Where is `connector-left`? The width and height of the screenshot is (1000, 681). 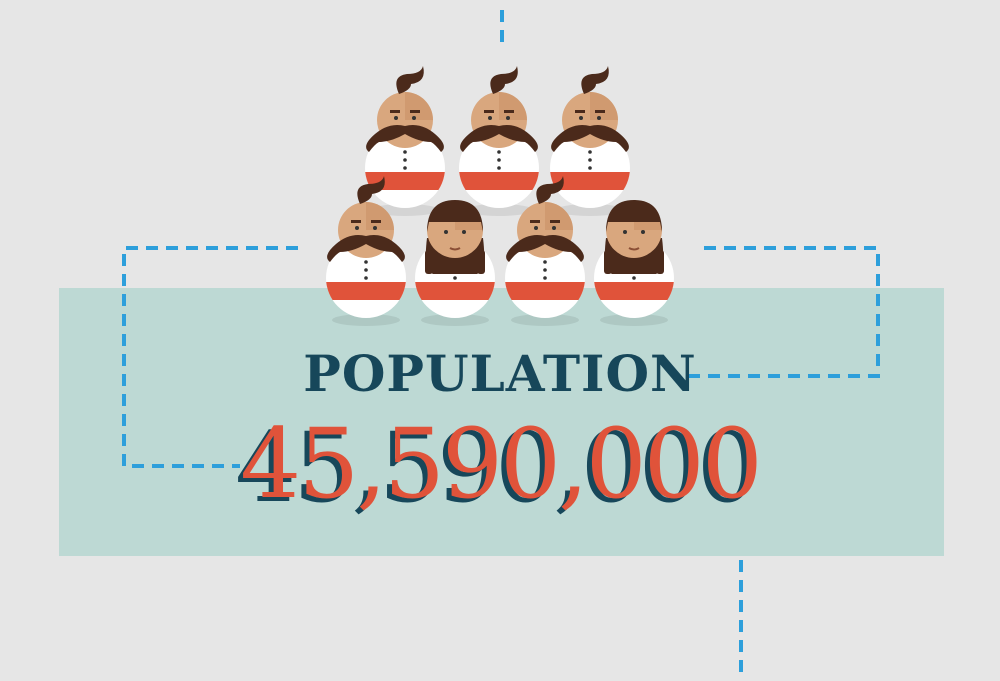
connector-left is located at coordinates (210, 357).